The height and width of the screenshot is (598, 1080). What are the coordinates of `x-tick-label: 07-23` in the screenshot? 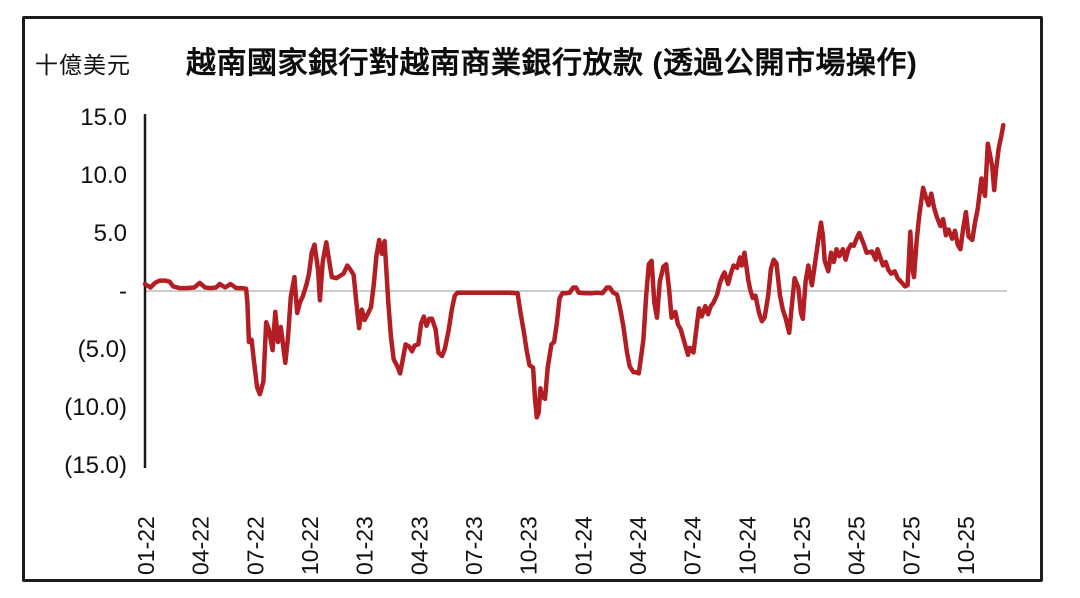 It's located at (474, 545).